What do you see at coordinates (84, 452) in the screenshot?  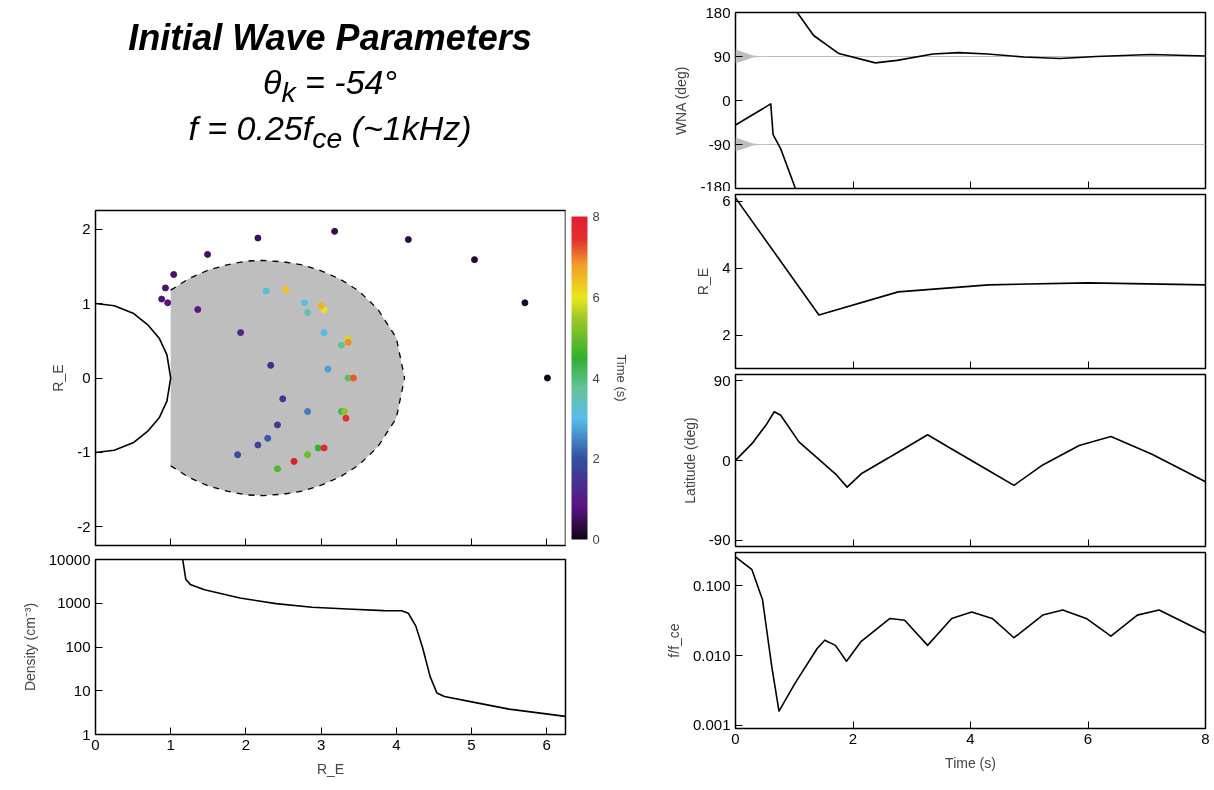 I see `y-tick-label: -1` at bounding box center [84, 452].